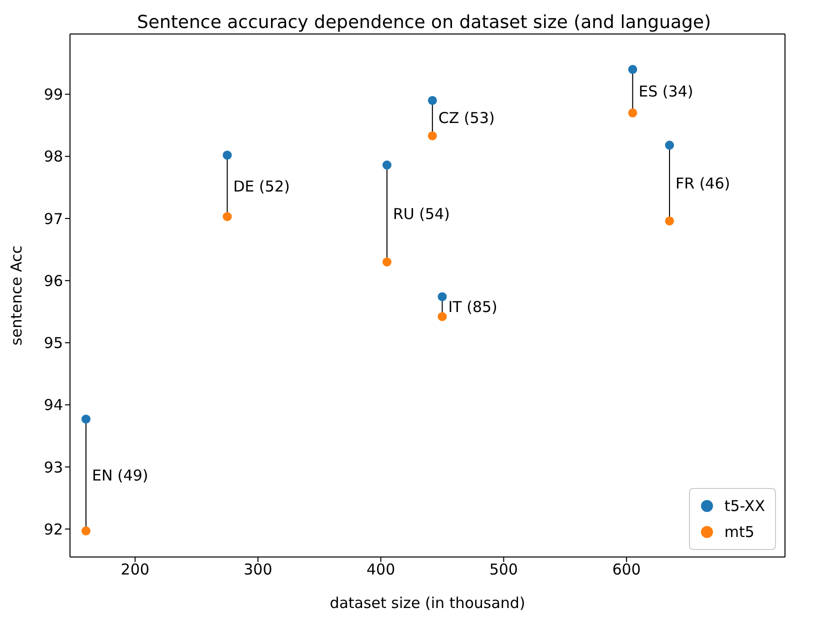  Describe the element at coordinates (739, 532) in the screenshot. I see `legend-label: mt5` at that location.